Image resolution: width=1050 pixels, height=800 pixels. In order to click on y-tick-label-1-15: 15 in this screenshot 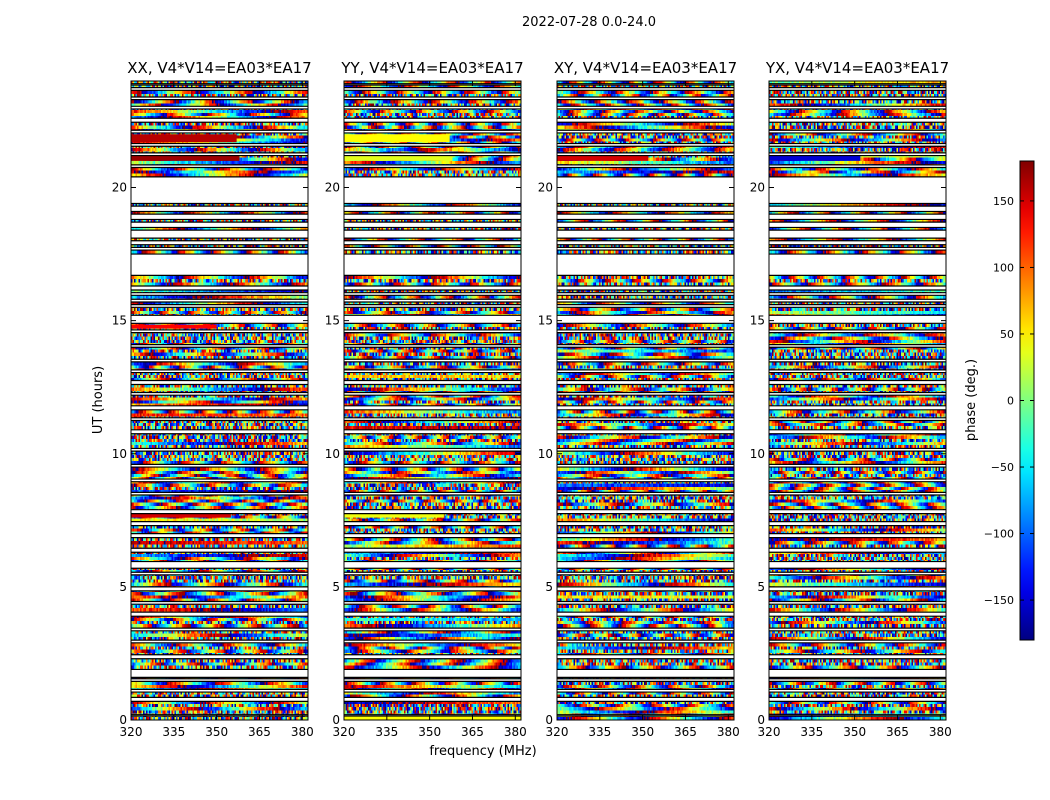, I will do `click(332, 321)`.